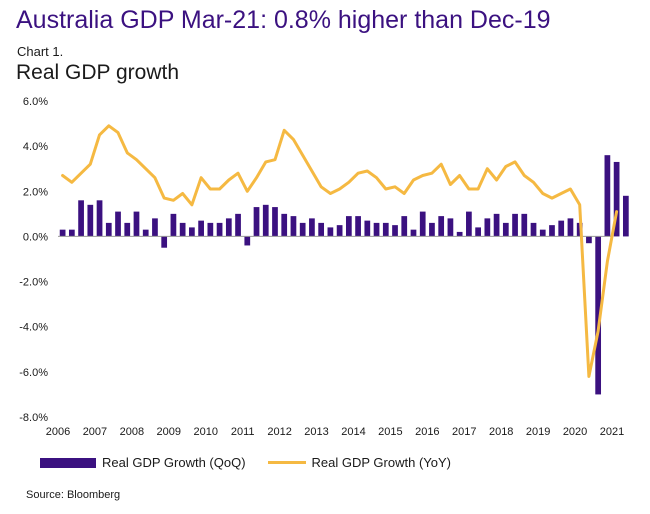 This screenshot has width=650, height=514. I want to click on y-tick-label: 4.0%, so click(35, 147).